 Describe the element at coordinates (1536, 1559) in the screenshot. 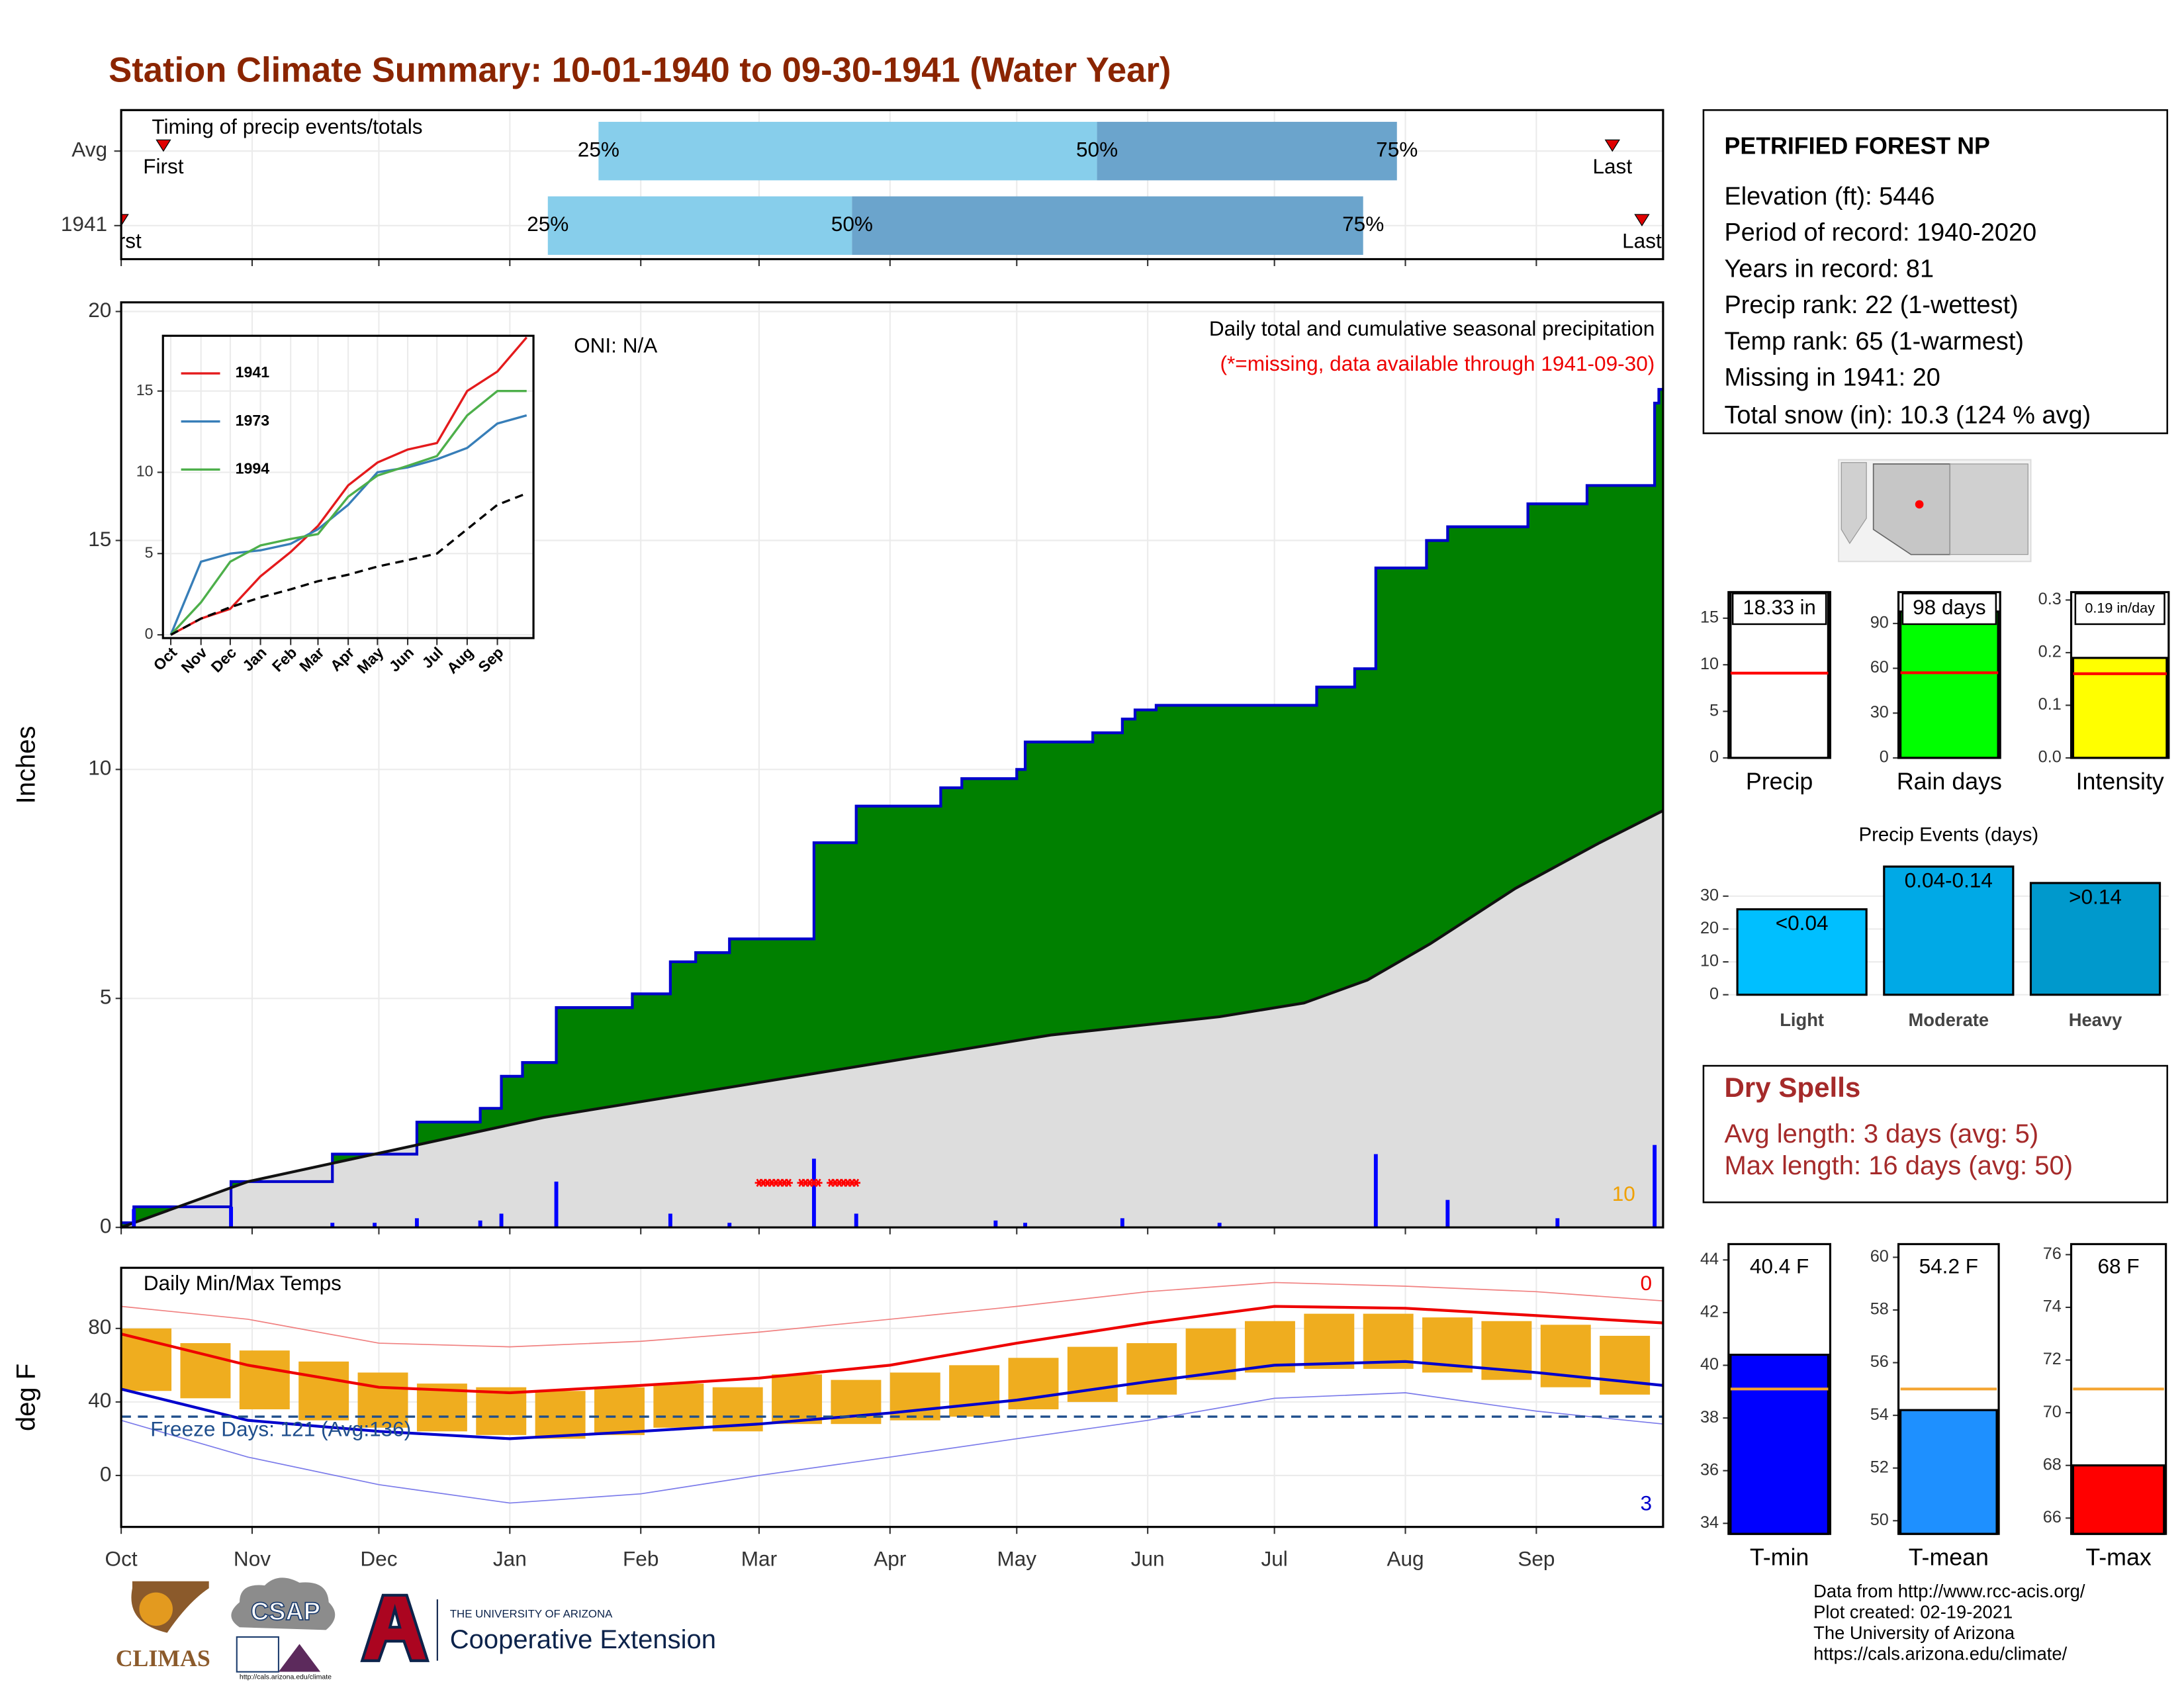

I see `x-tick-label: Sep` at that location.